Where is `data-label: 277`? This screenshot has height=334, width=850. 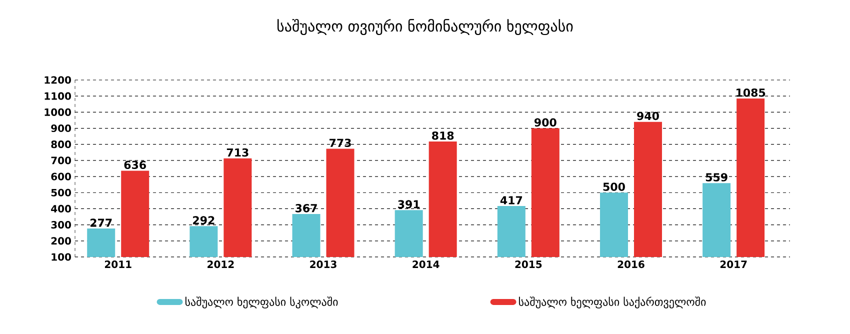
data-label: 277 is located at coordinates (101, 222).